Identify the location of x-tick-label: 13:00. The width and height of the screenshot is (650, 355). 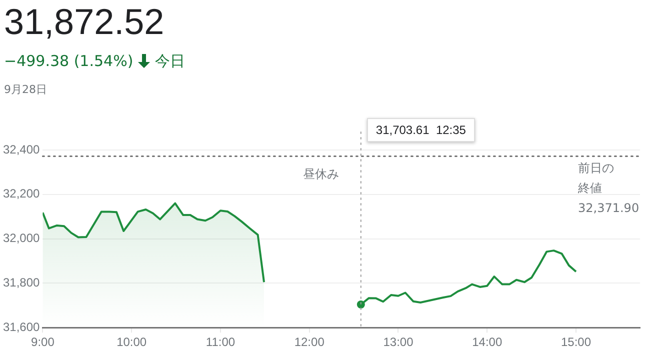
(398, 342).